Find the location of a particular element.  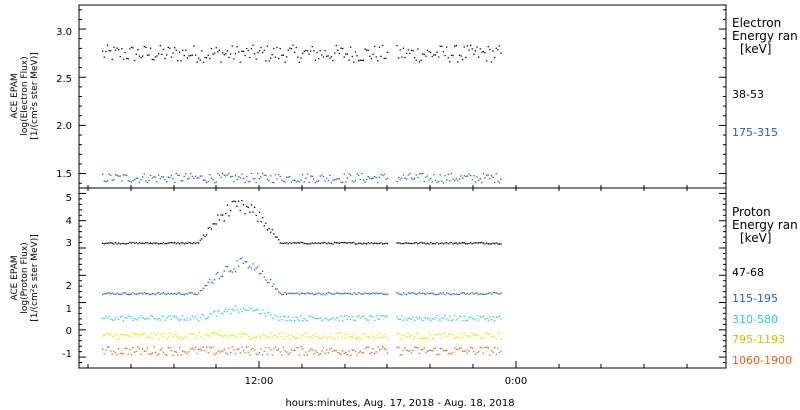

xtick-label-1200: 12:00 is located at coordinates (259, 381).